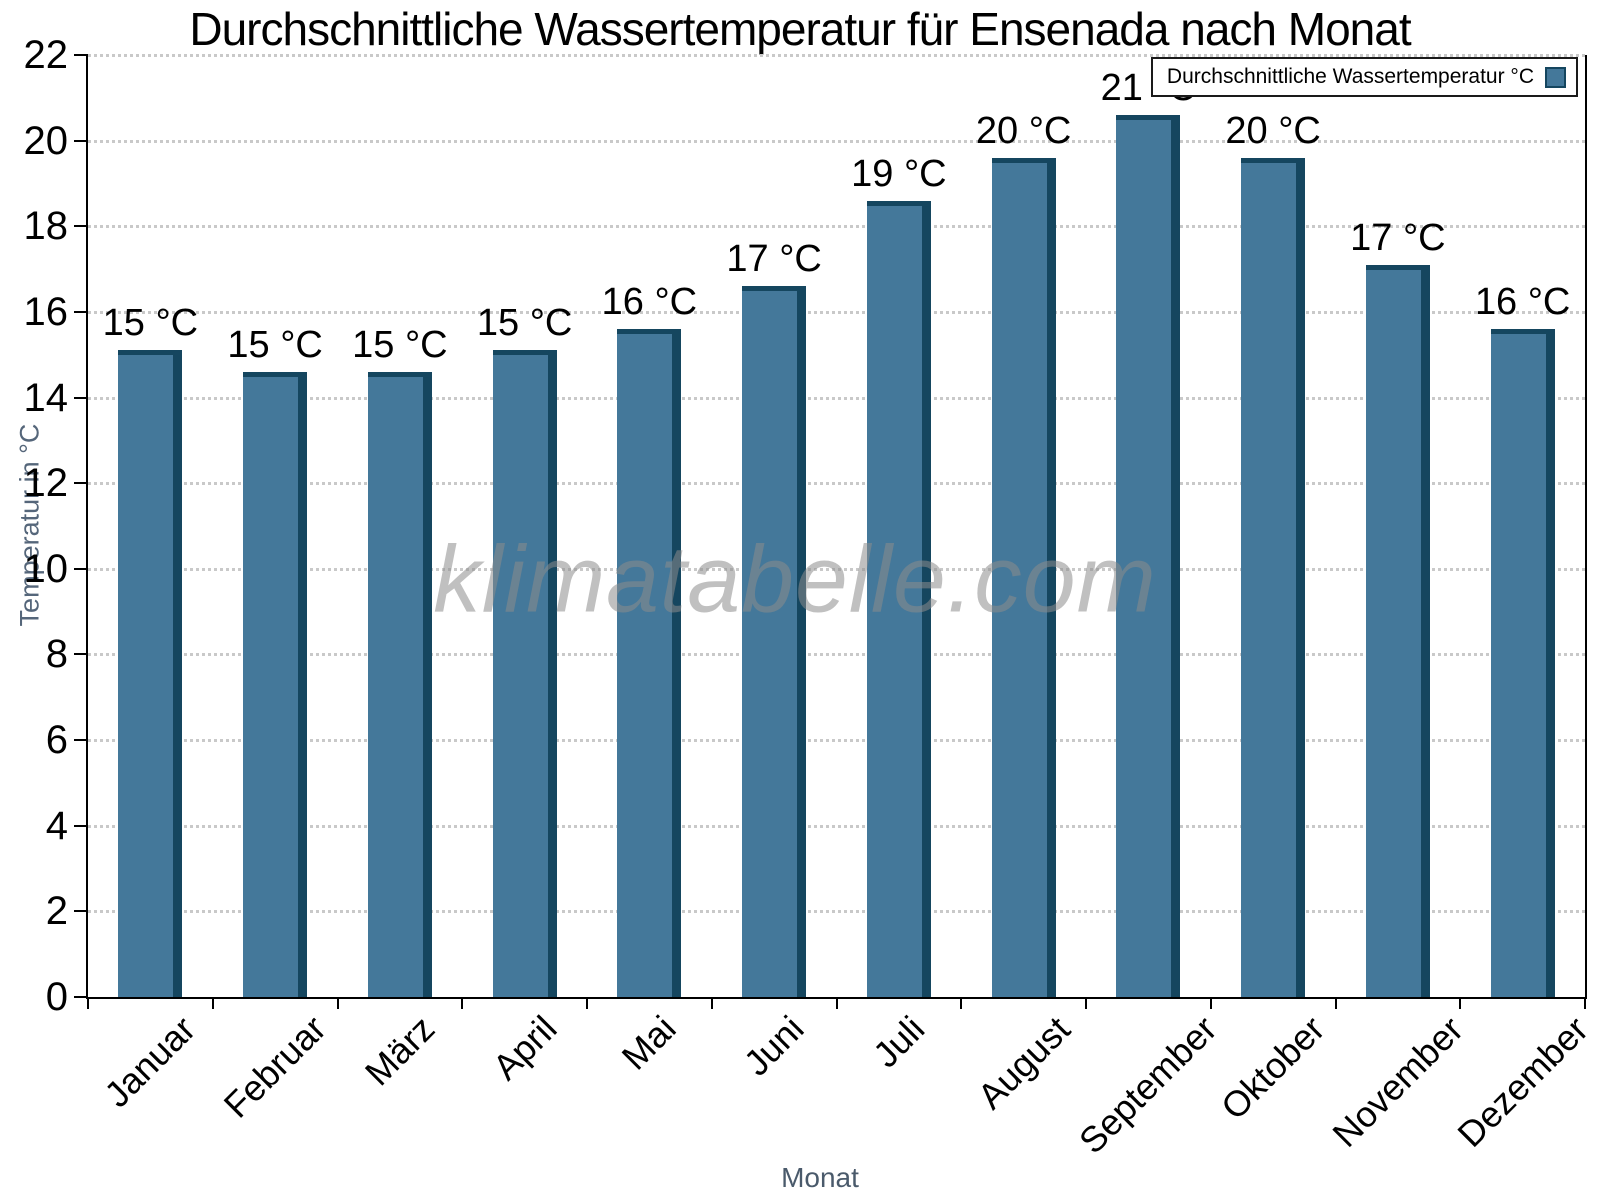 This screenshot has height=1200, width=1600. Describe the element at coordinates (820, 1177) in the screenshot. I see `x-axis-title: Monat` at that location.